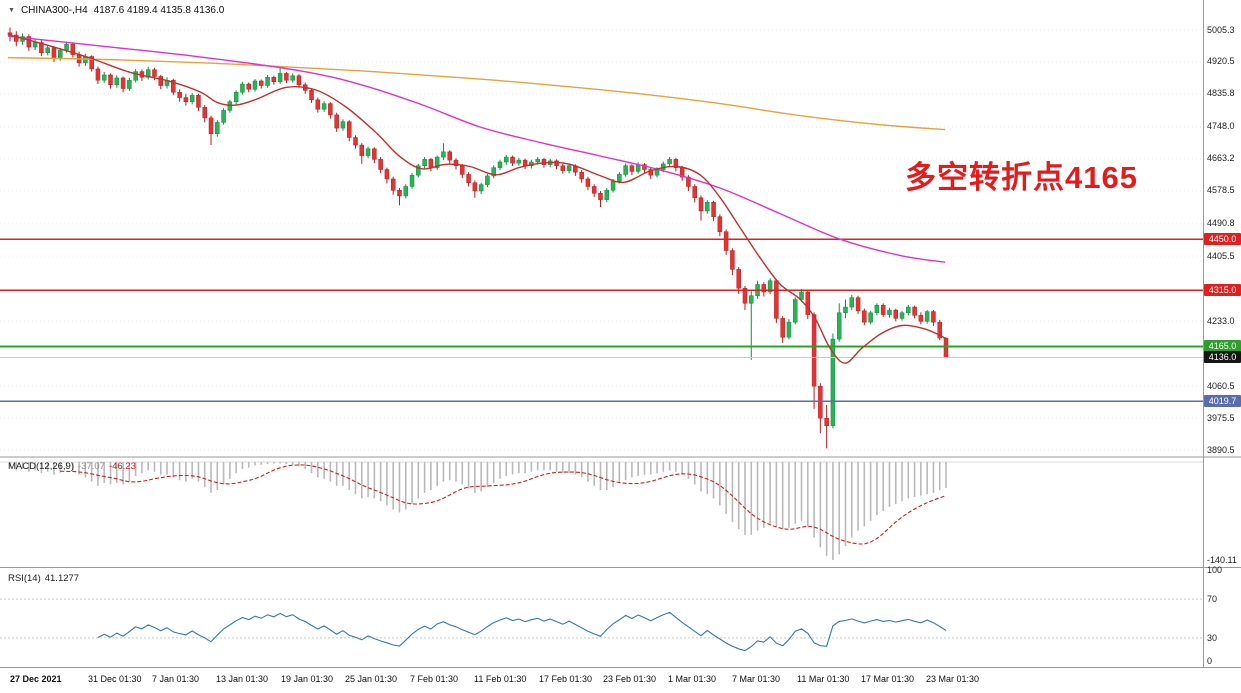 This screenshot has height=693, width=1241. What do you see at coordinates (242, 679) in the screenshot?
I see `date-axis-label: 13 Jan 01:30` at bounding box center [242, 679].